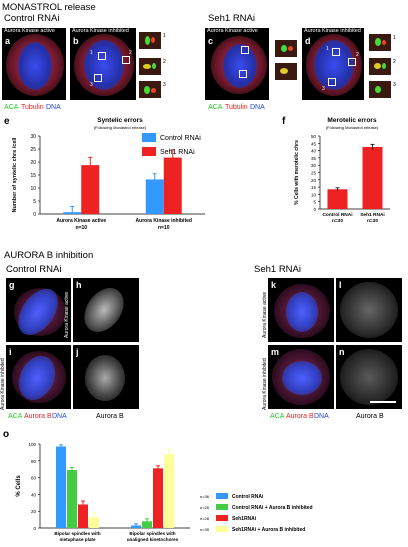 The image size is (408, 547). What do you see at coordinates (38, 416) in the screenshot?
I see `legend-aurb-gj: Aurora B` at bounding box center [38, 416].